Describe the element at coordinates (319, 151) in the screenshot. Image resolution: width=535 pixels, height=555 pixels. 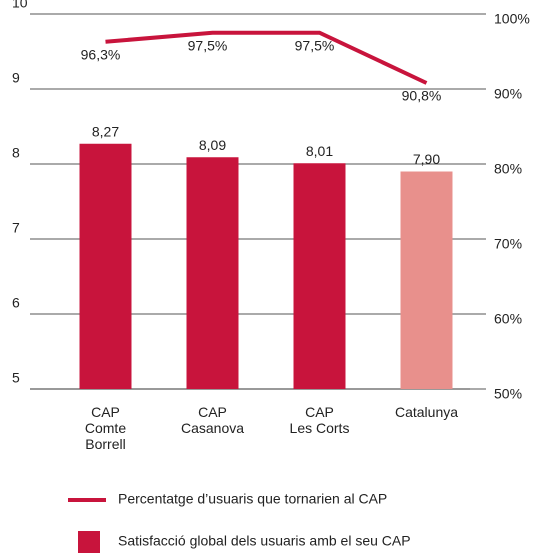
I see `bar-label: 8,01` at that location.